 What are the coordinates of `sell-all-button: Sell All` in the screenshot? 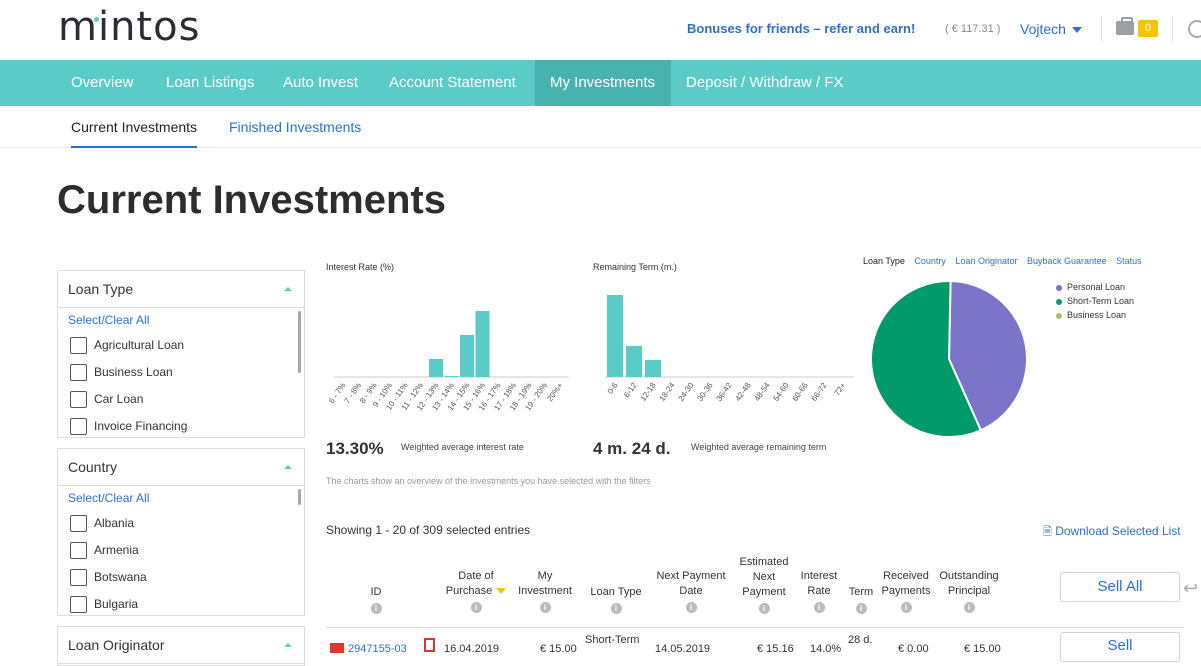 It's located at (1120, 587).